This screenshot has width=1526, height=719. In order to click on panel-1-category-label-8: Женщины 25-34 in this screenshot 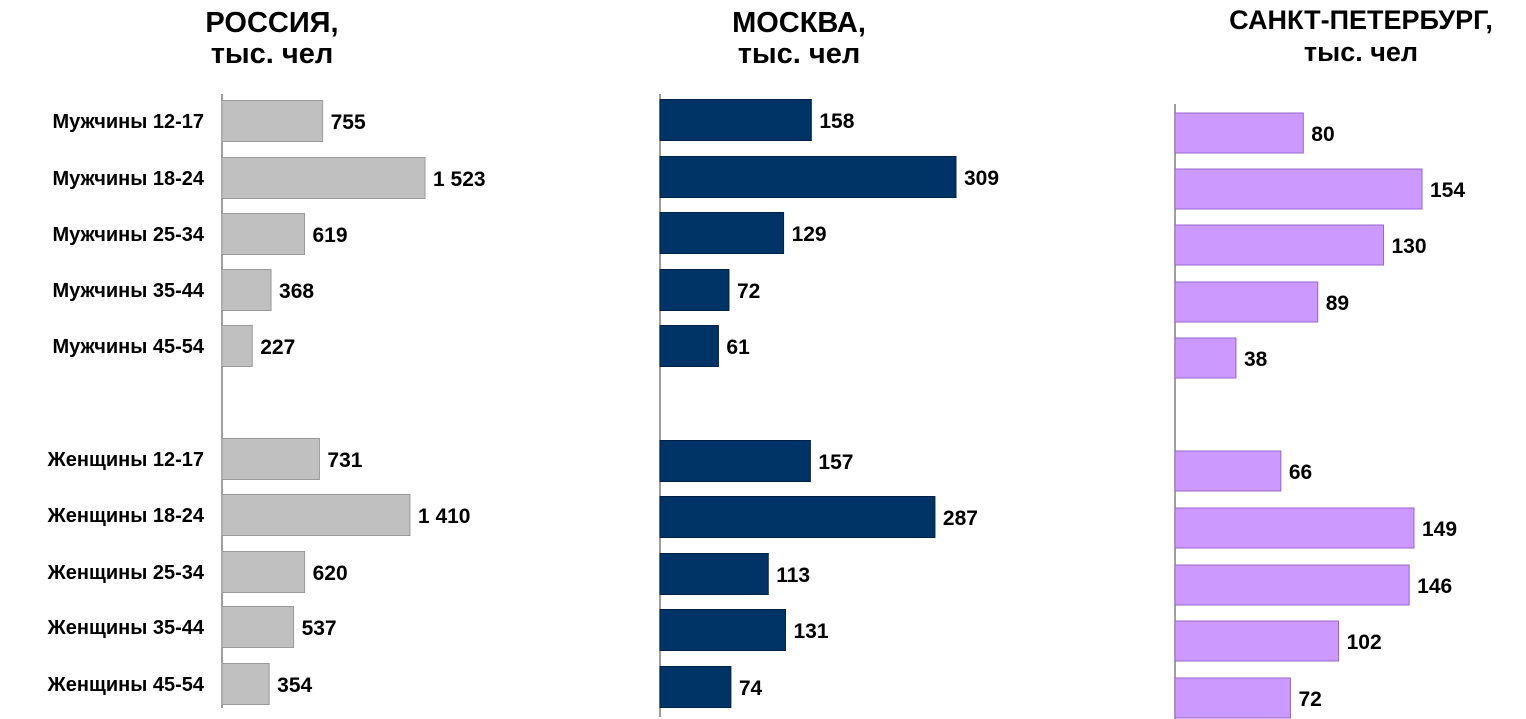, I will do `click(126, 573)`.